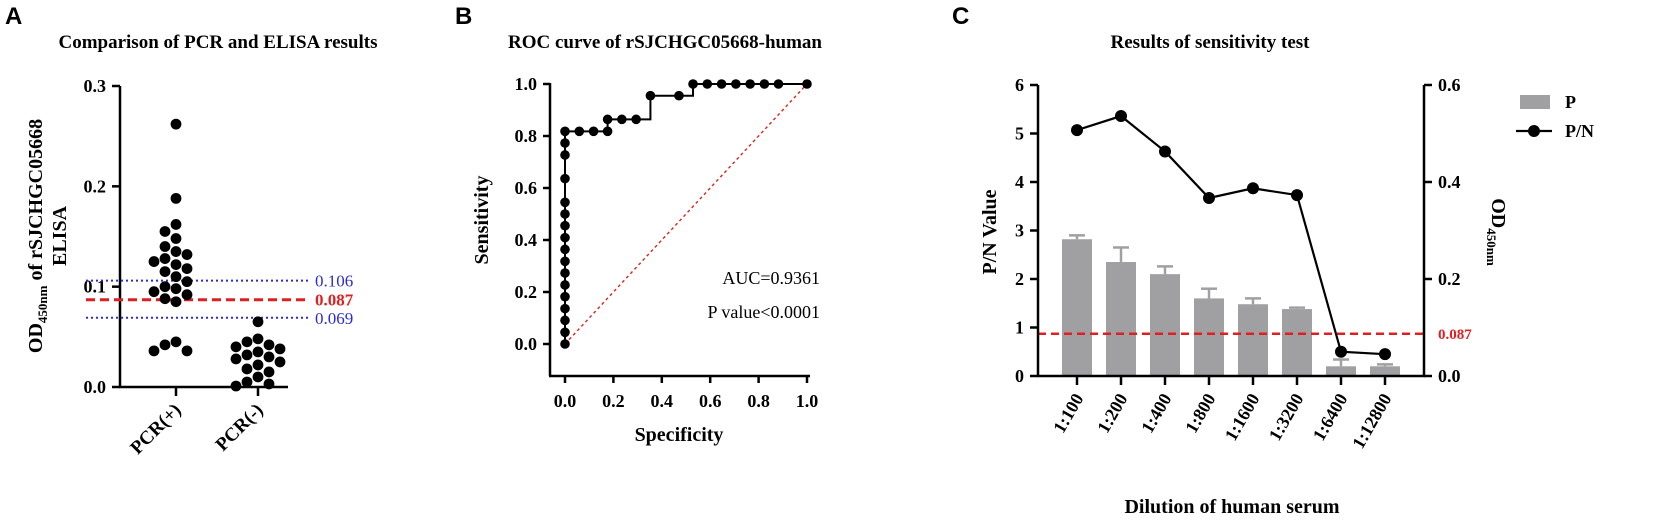 This screenshot has width=1671, height=525. I want to click on panel-a-x-tick-label: PCR(+), so click(155, 429).